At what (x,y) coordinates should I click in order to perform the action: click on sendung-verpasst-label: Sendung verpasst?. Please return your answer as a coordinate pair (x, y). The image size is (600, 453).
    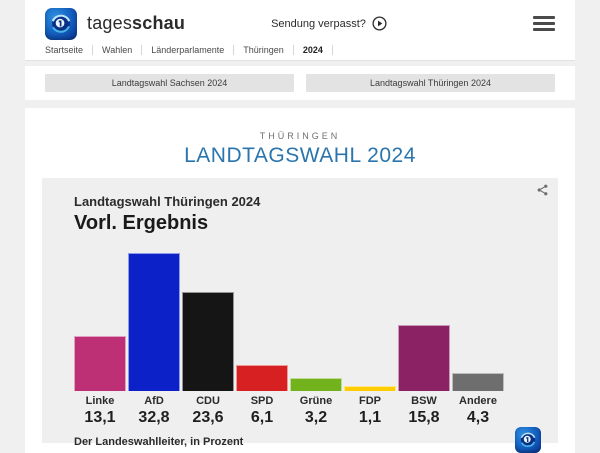
    Looking at the image, I should click on (318, 23).